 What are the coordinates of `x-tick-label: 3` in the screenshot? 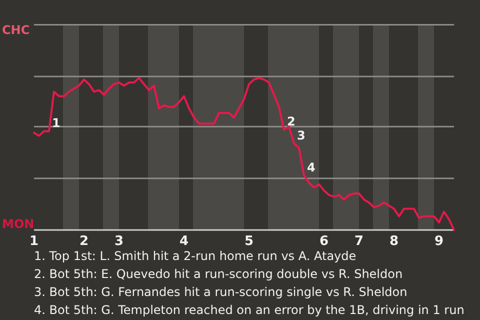 It's located at (119, 241).